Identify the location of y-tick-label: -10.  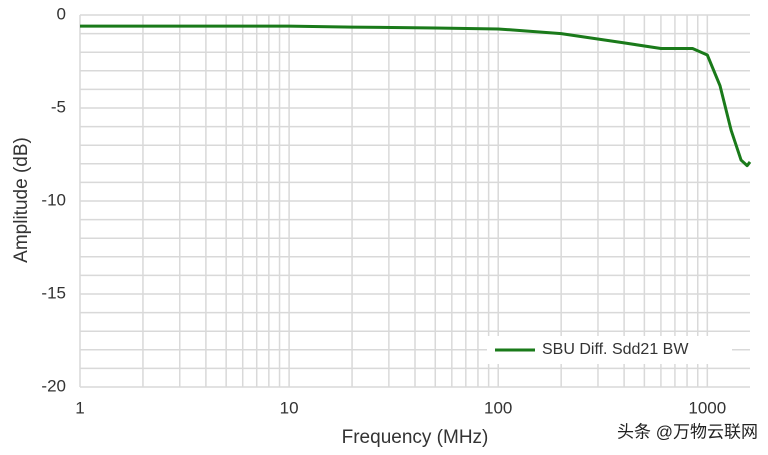
(53, 199).